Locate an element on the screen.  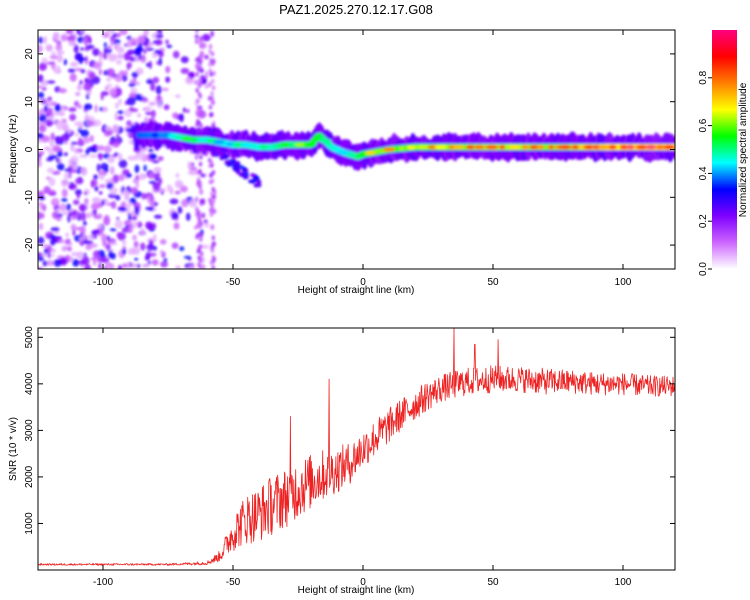
y-tick-label: 3000 is located at coordinates (29, 430).